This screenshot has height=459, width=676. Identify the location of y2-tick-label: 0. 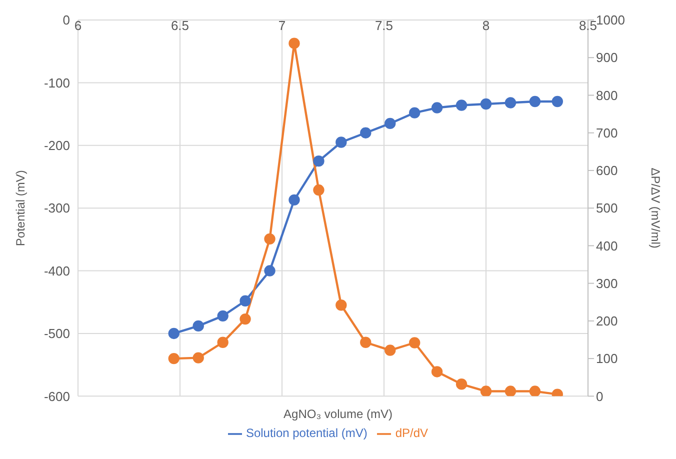
(600, 396).